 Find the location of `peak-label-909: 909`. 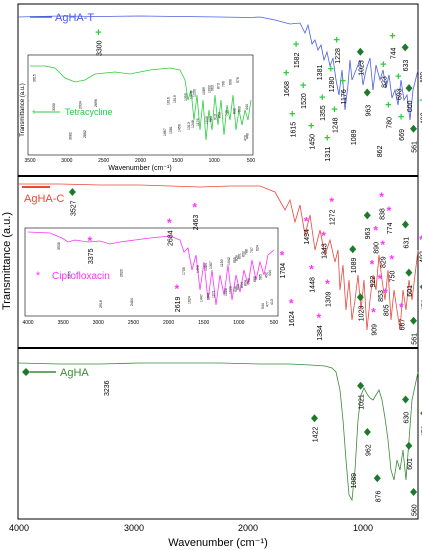

peak-label-909: 909 is located at coordinates (374, 330).